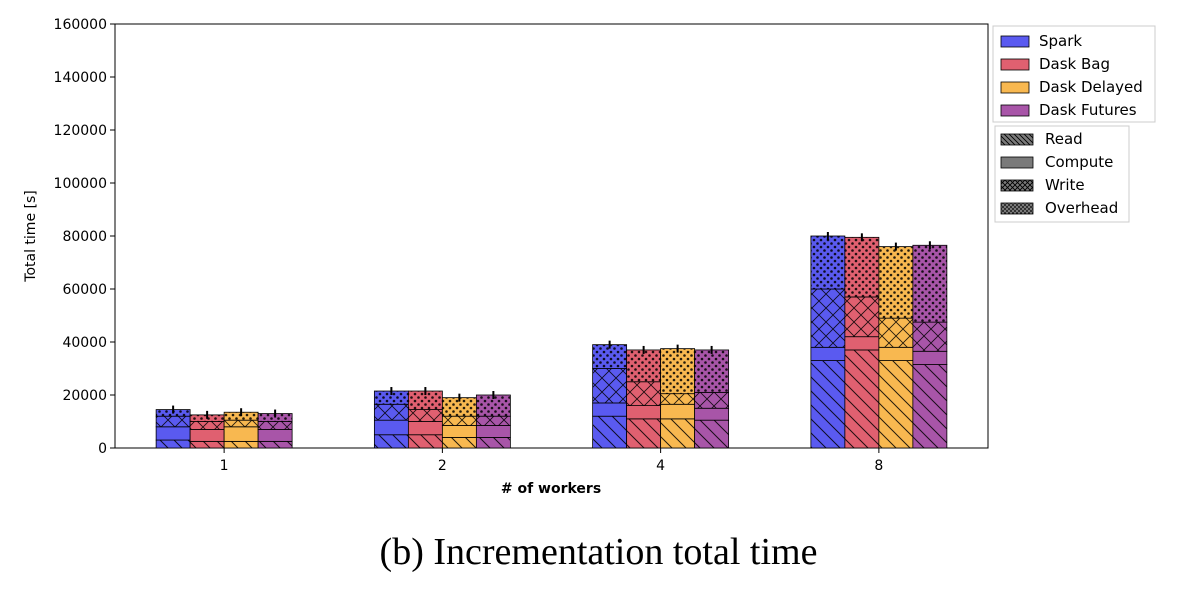 Image resolution: width=1197 pixels, height=592 pixels. What do you see at coordinates (1060, 41) in the screenshot?
I see `legend-label: Spark` at bounding box center [1060, 41].